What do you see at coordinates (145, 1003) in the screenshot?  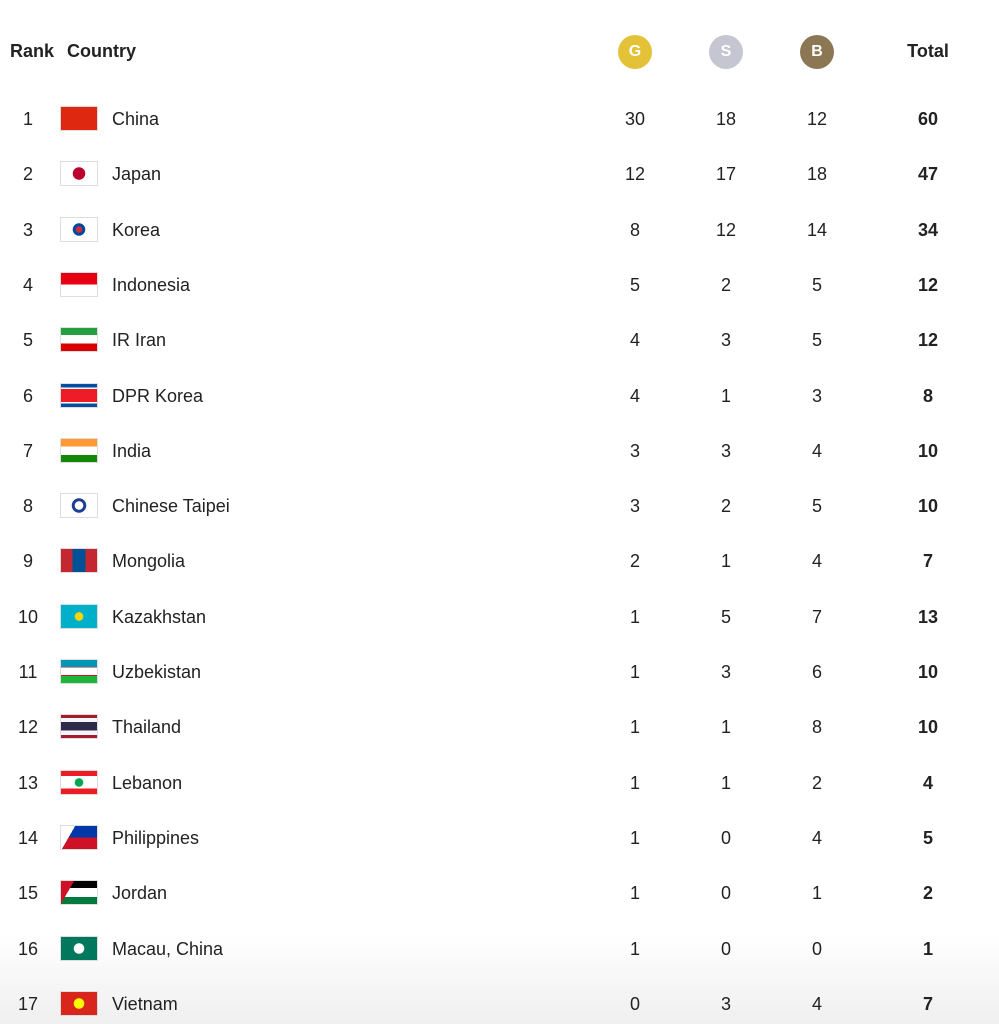 I see `country-name: Vietnam` at bounding box center [145, 1003].